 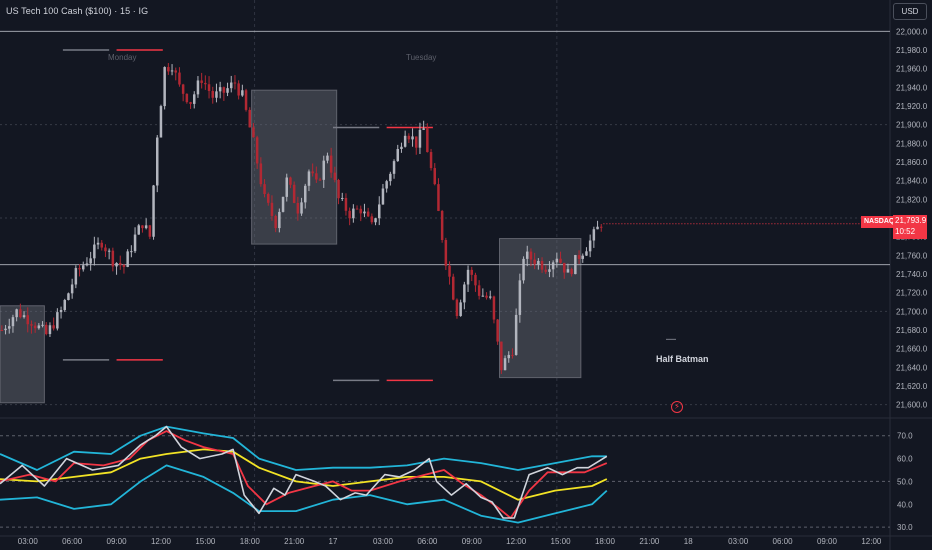 I want to click on day-label-tuesday: Tuesday, so click(x=421, y=57).